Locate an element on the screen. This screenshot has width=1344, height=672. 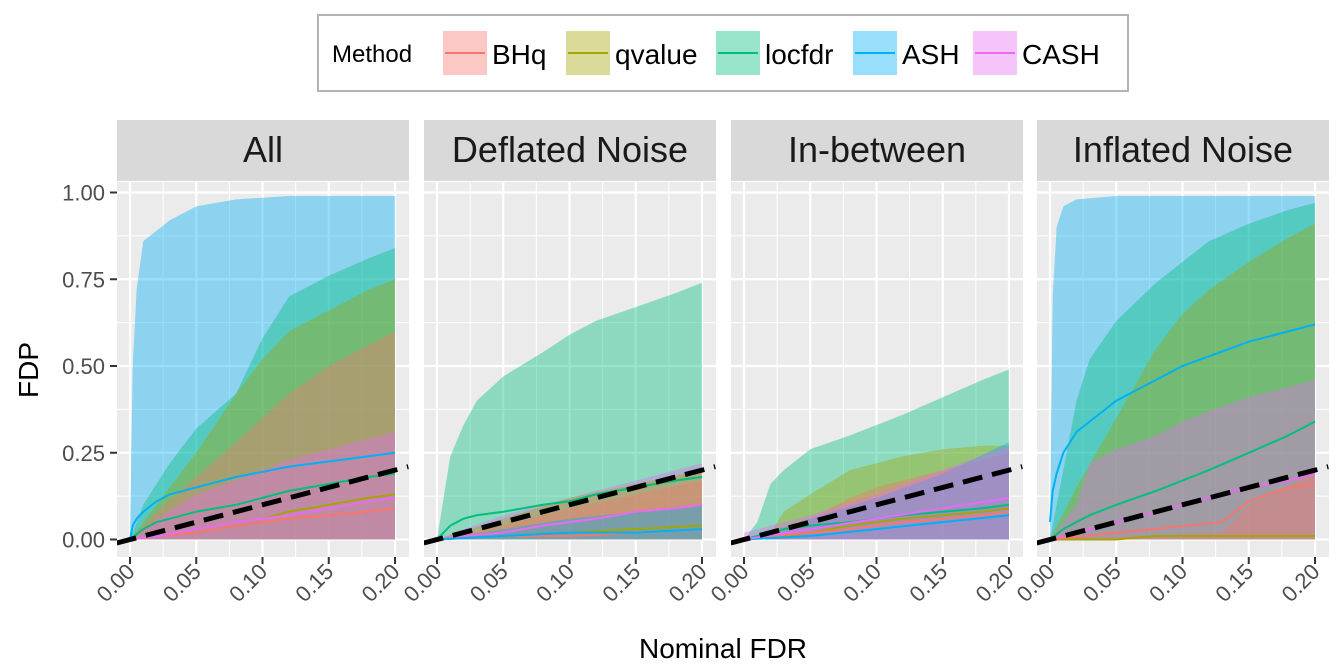
panel-title: Inflated Noise is located at coordinates (1183, 149).